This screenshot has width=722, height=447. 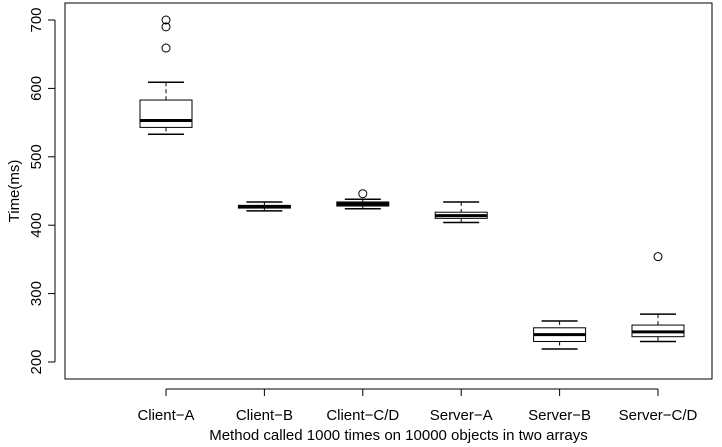 I want to click on x-tick-label: Client−C/D, so click(x=362, y=415).